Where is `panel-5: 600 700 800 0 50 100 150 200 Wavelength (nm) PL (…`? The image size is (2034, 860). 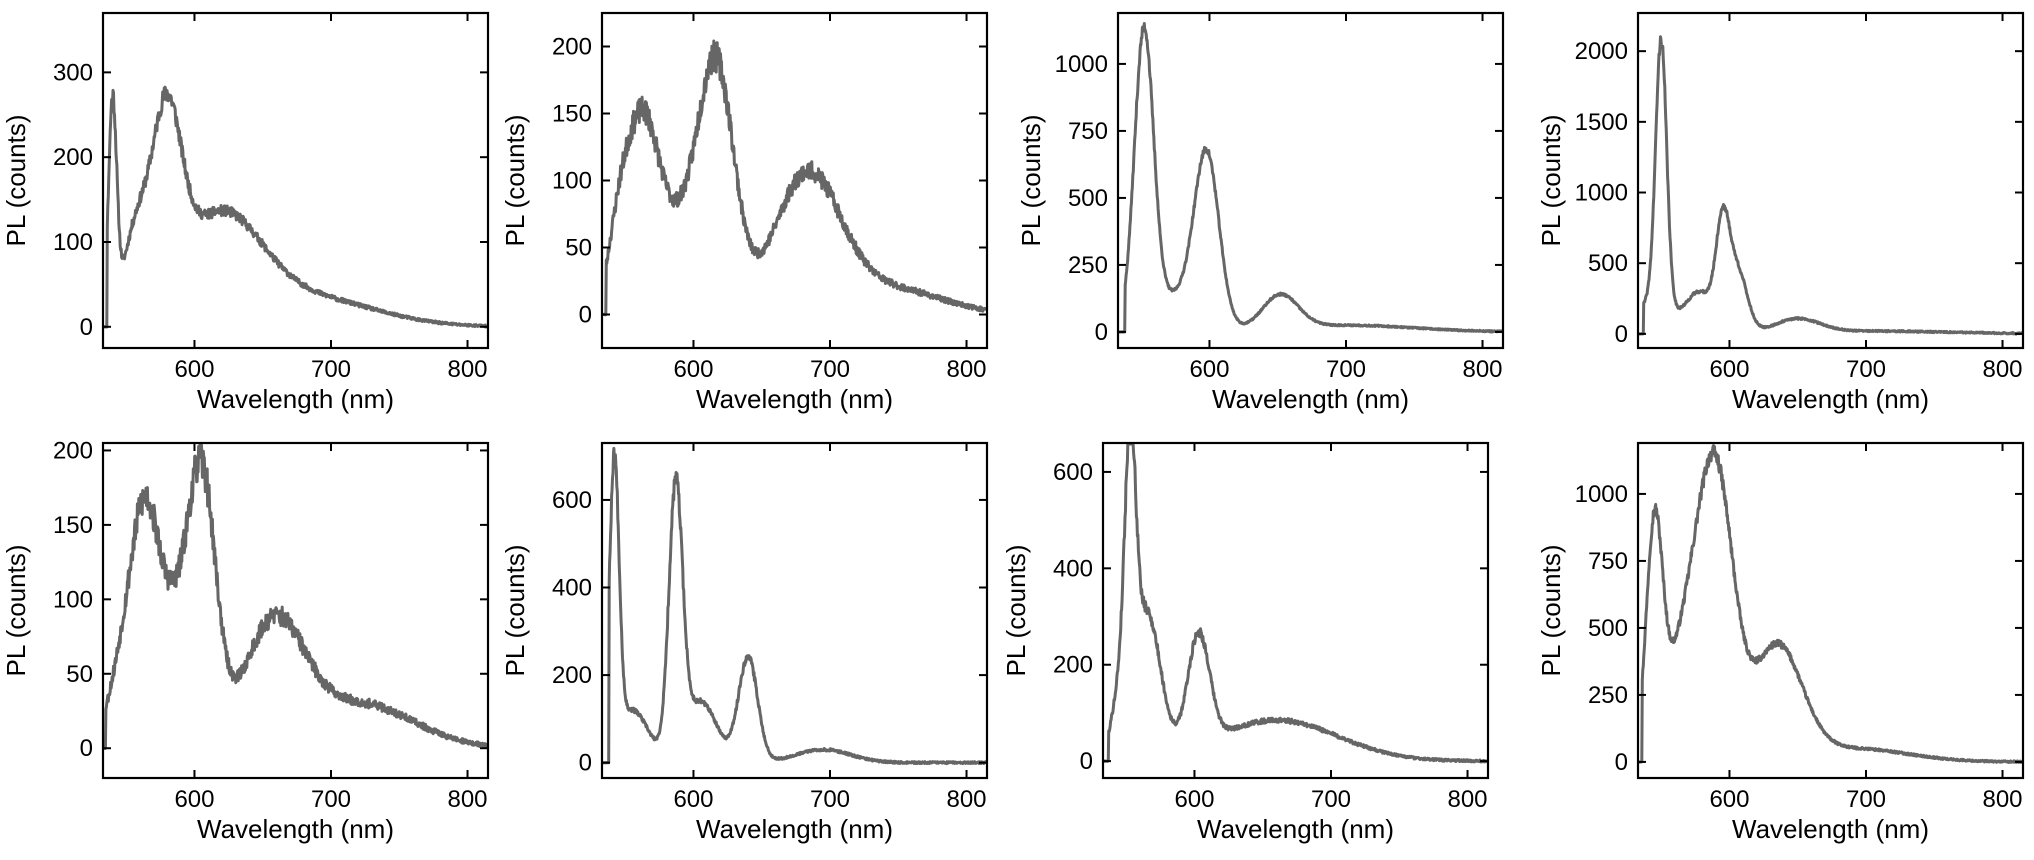
panel-5: 600 700 800 0 50 100 150 200 Wavelength (nm) PL (… is located at coordinates (245, 640).